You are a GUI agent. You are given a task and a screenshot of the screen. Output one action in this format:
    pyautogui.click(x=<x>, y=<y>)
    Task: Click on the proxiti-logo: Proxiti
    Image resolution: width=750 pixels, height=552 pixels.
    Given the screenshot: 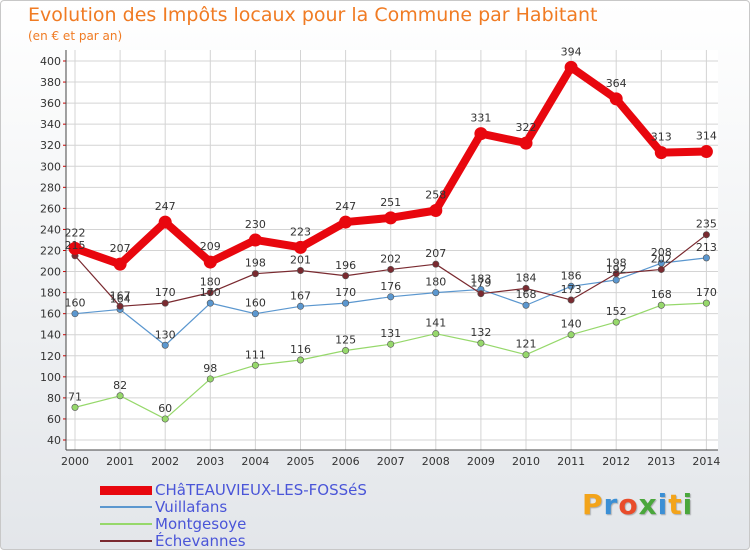 What is the action you would take?
    pyautogui.click(x=637, y=504)
    